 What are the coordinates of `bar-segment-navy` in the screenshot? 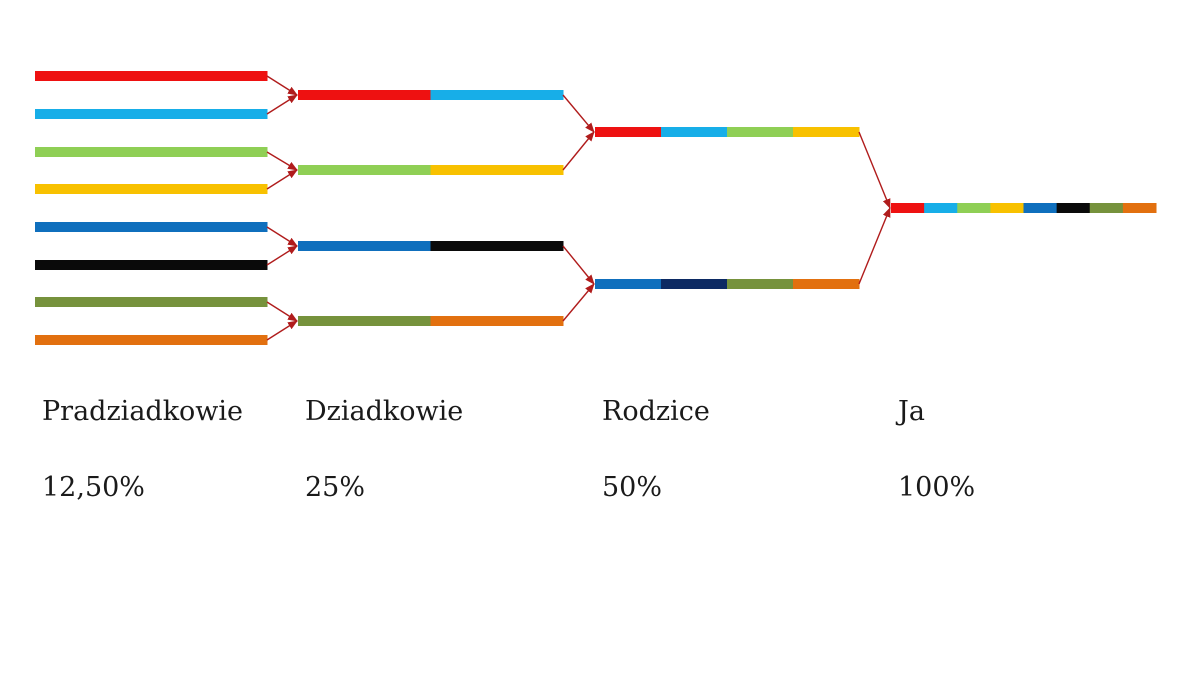 It's located at (694, 284).